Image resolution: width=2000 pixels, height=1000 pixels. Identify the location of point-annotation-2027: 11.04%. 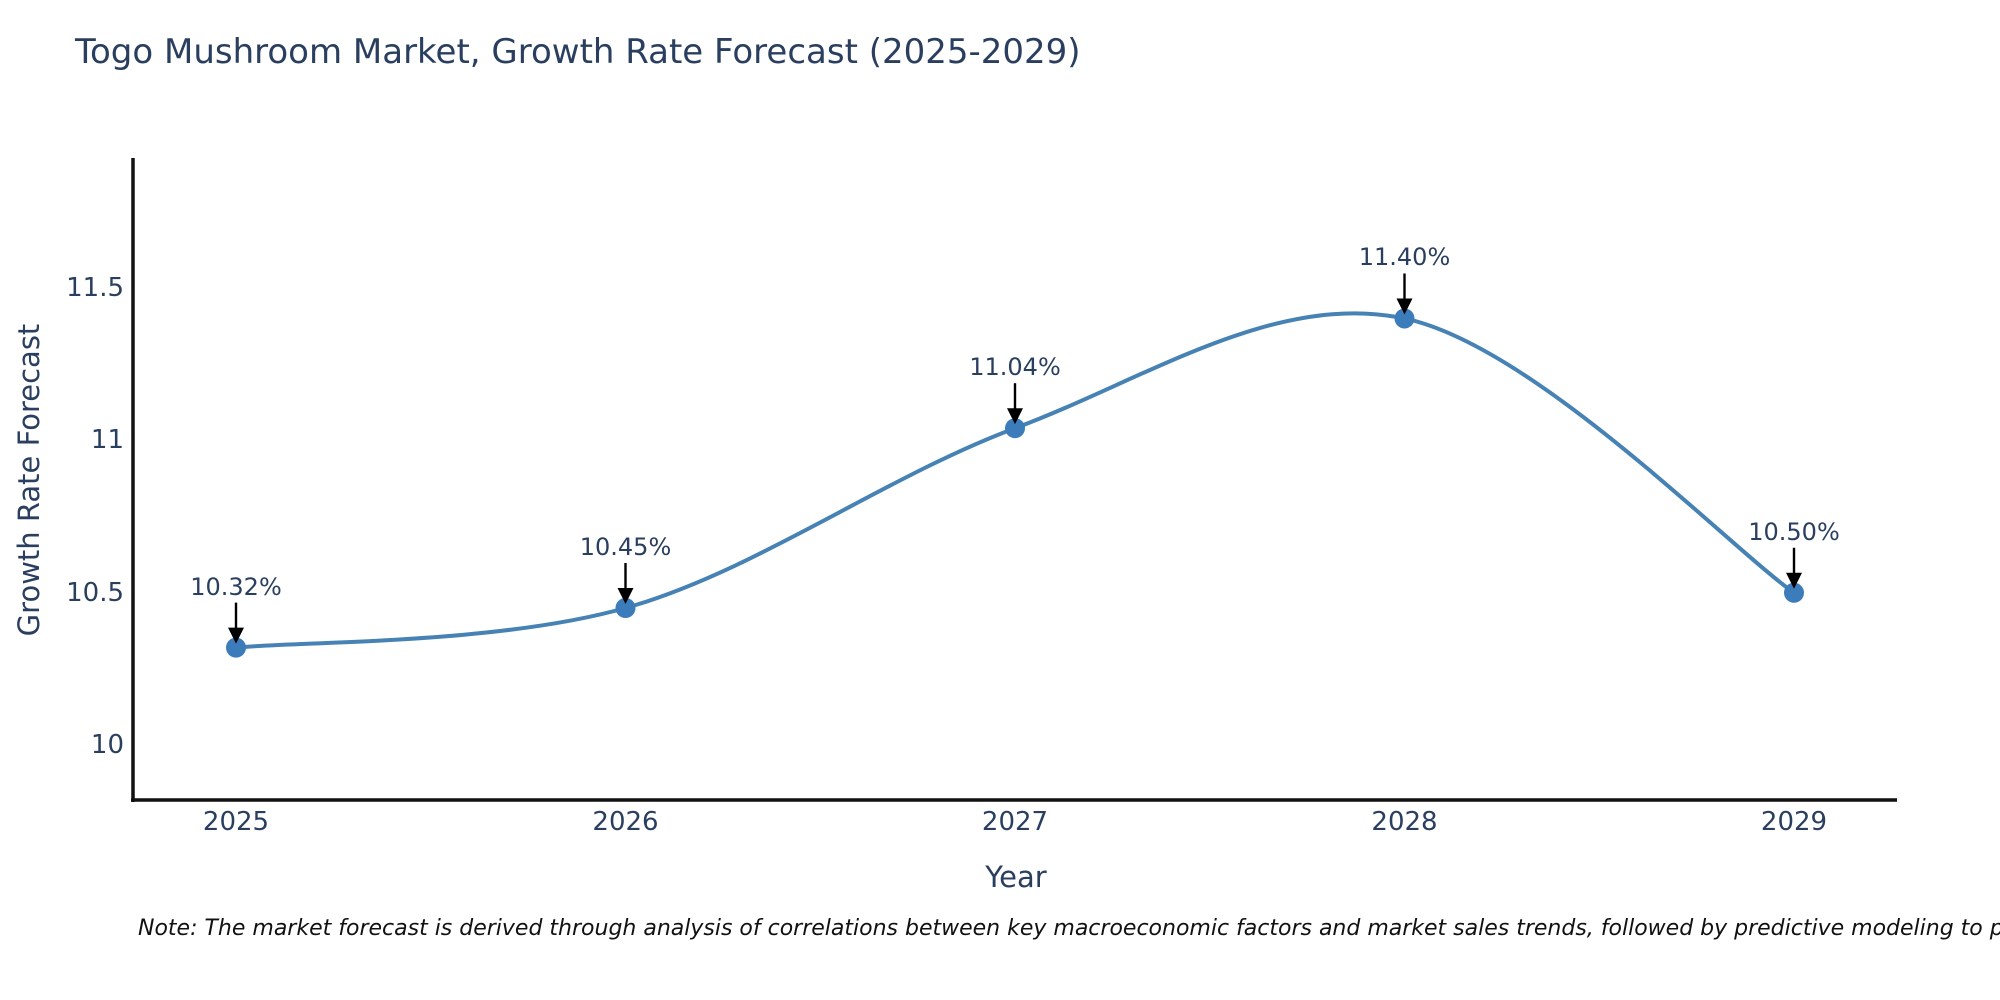
(1015, 367).